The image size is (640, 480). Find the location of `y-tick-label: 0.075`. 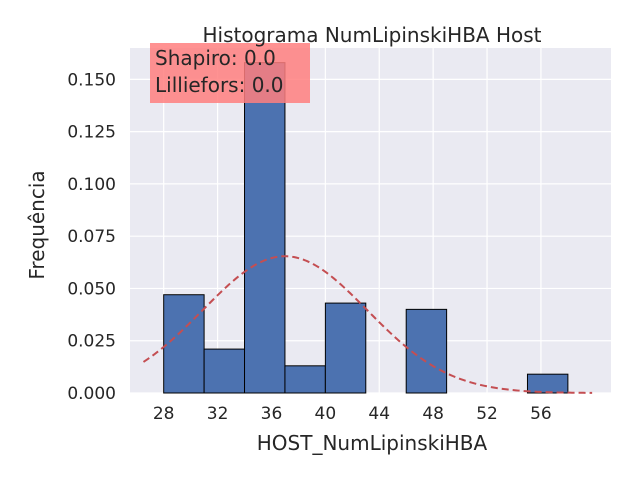

y-tick-label: 0.075 is located at coordinates (91, 237).